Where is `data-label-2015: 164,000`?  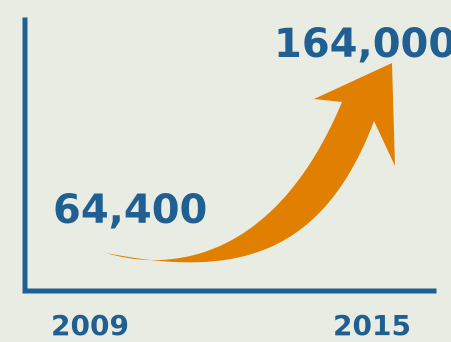
data-label-2015: 164,000 is located at coordinates (362, 44).